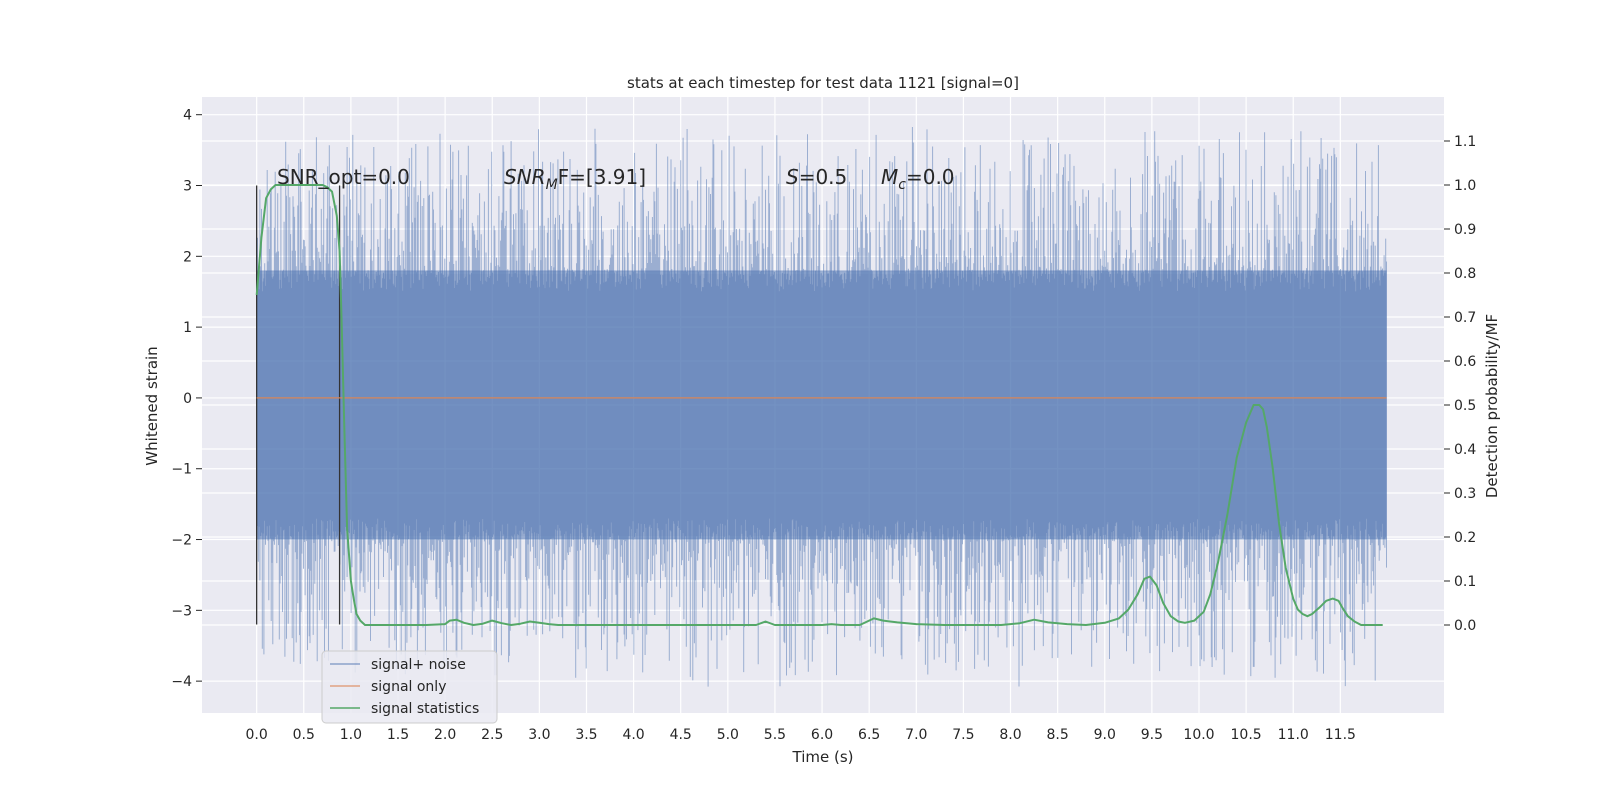 The image size is (1600, 800). Describe the element at coordinates (1058, 735) in the screenshot. I see `x-tick-label: 8.5` at that location.